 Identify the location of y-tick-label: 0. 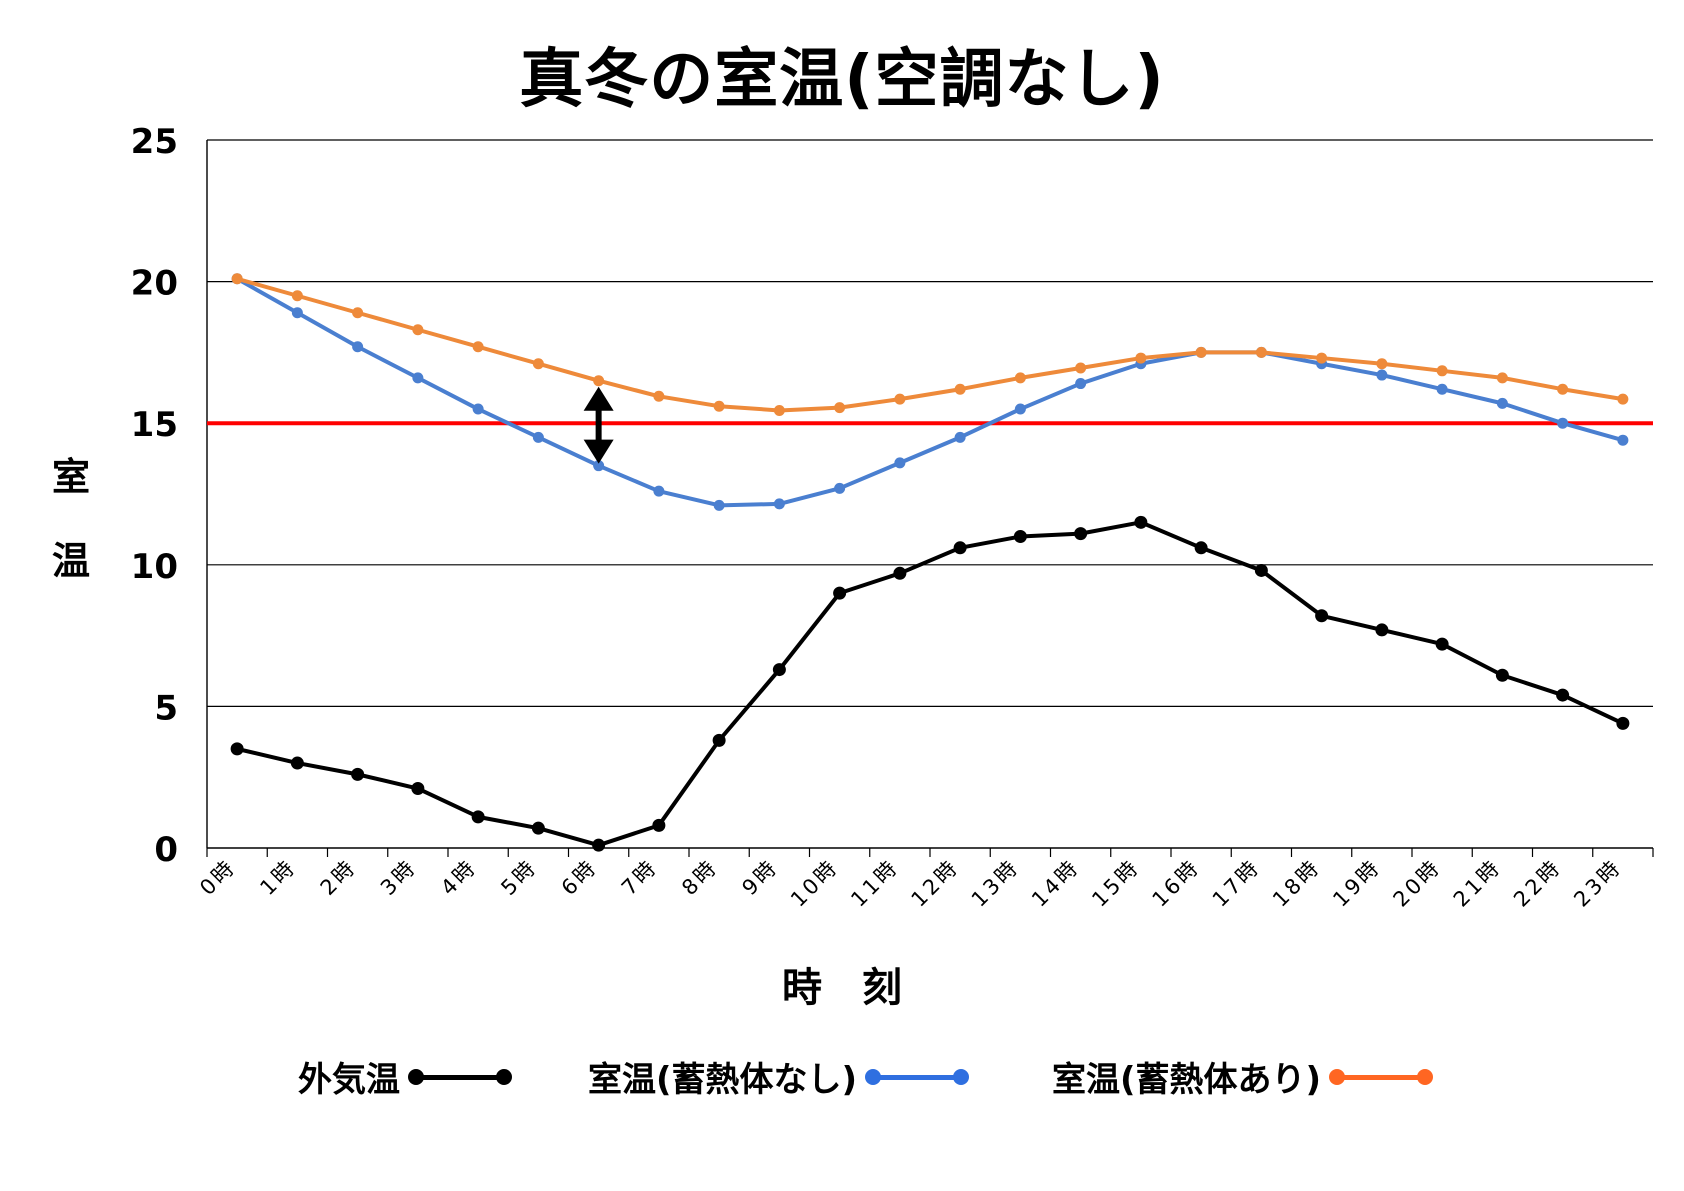
(166, 850).